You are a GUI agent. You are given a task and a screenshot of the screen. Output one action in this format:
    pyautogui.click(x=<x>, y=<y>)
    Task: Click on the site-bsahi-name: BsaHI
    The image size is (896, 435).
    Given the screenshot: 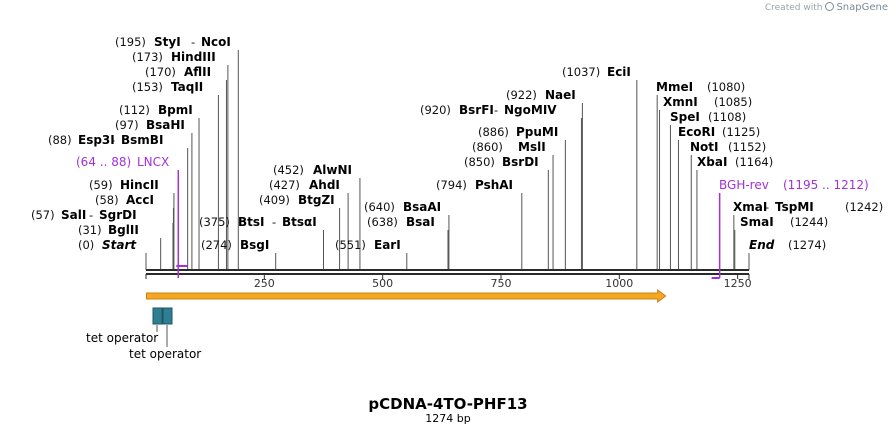 What is the action you would take?
    pyautogui.click(x=165, y=125)
    